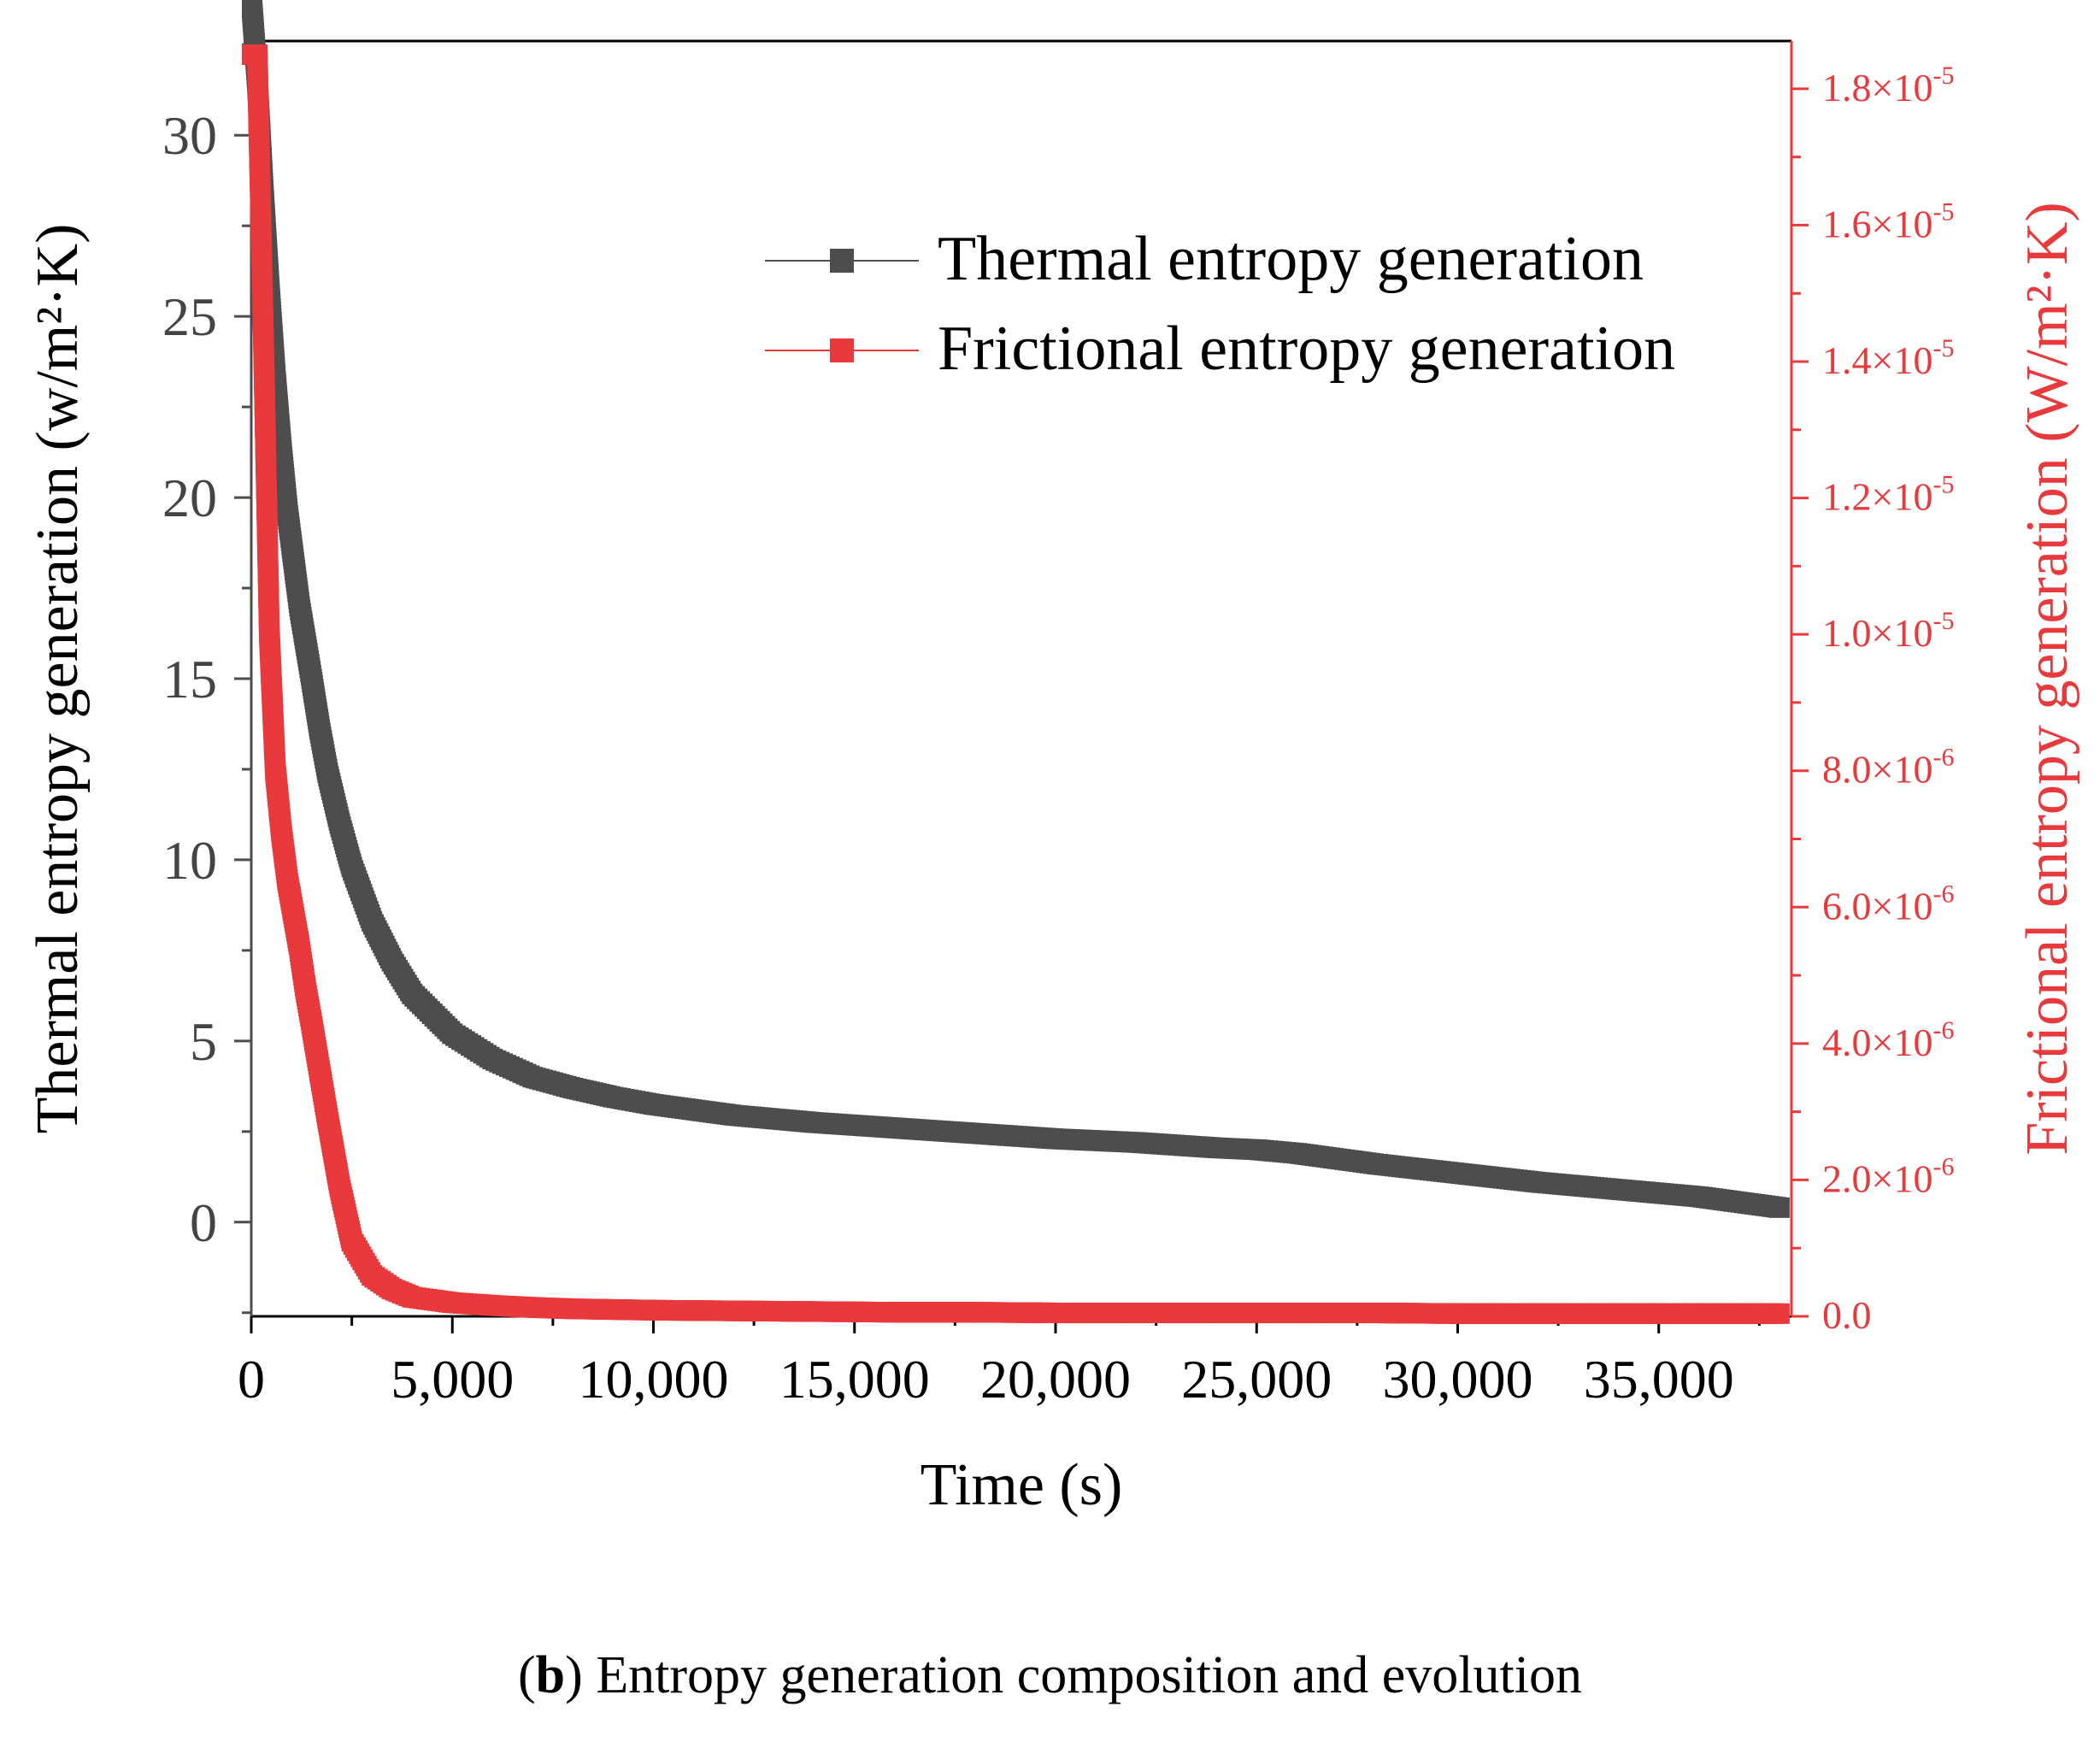 The height and width of the screenshot is (1742, 2100). Describe the element at coordinates (1775, 1207) in the screenshot. I see `thermal-marker` at that location.